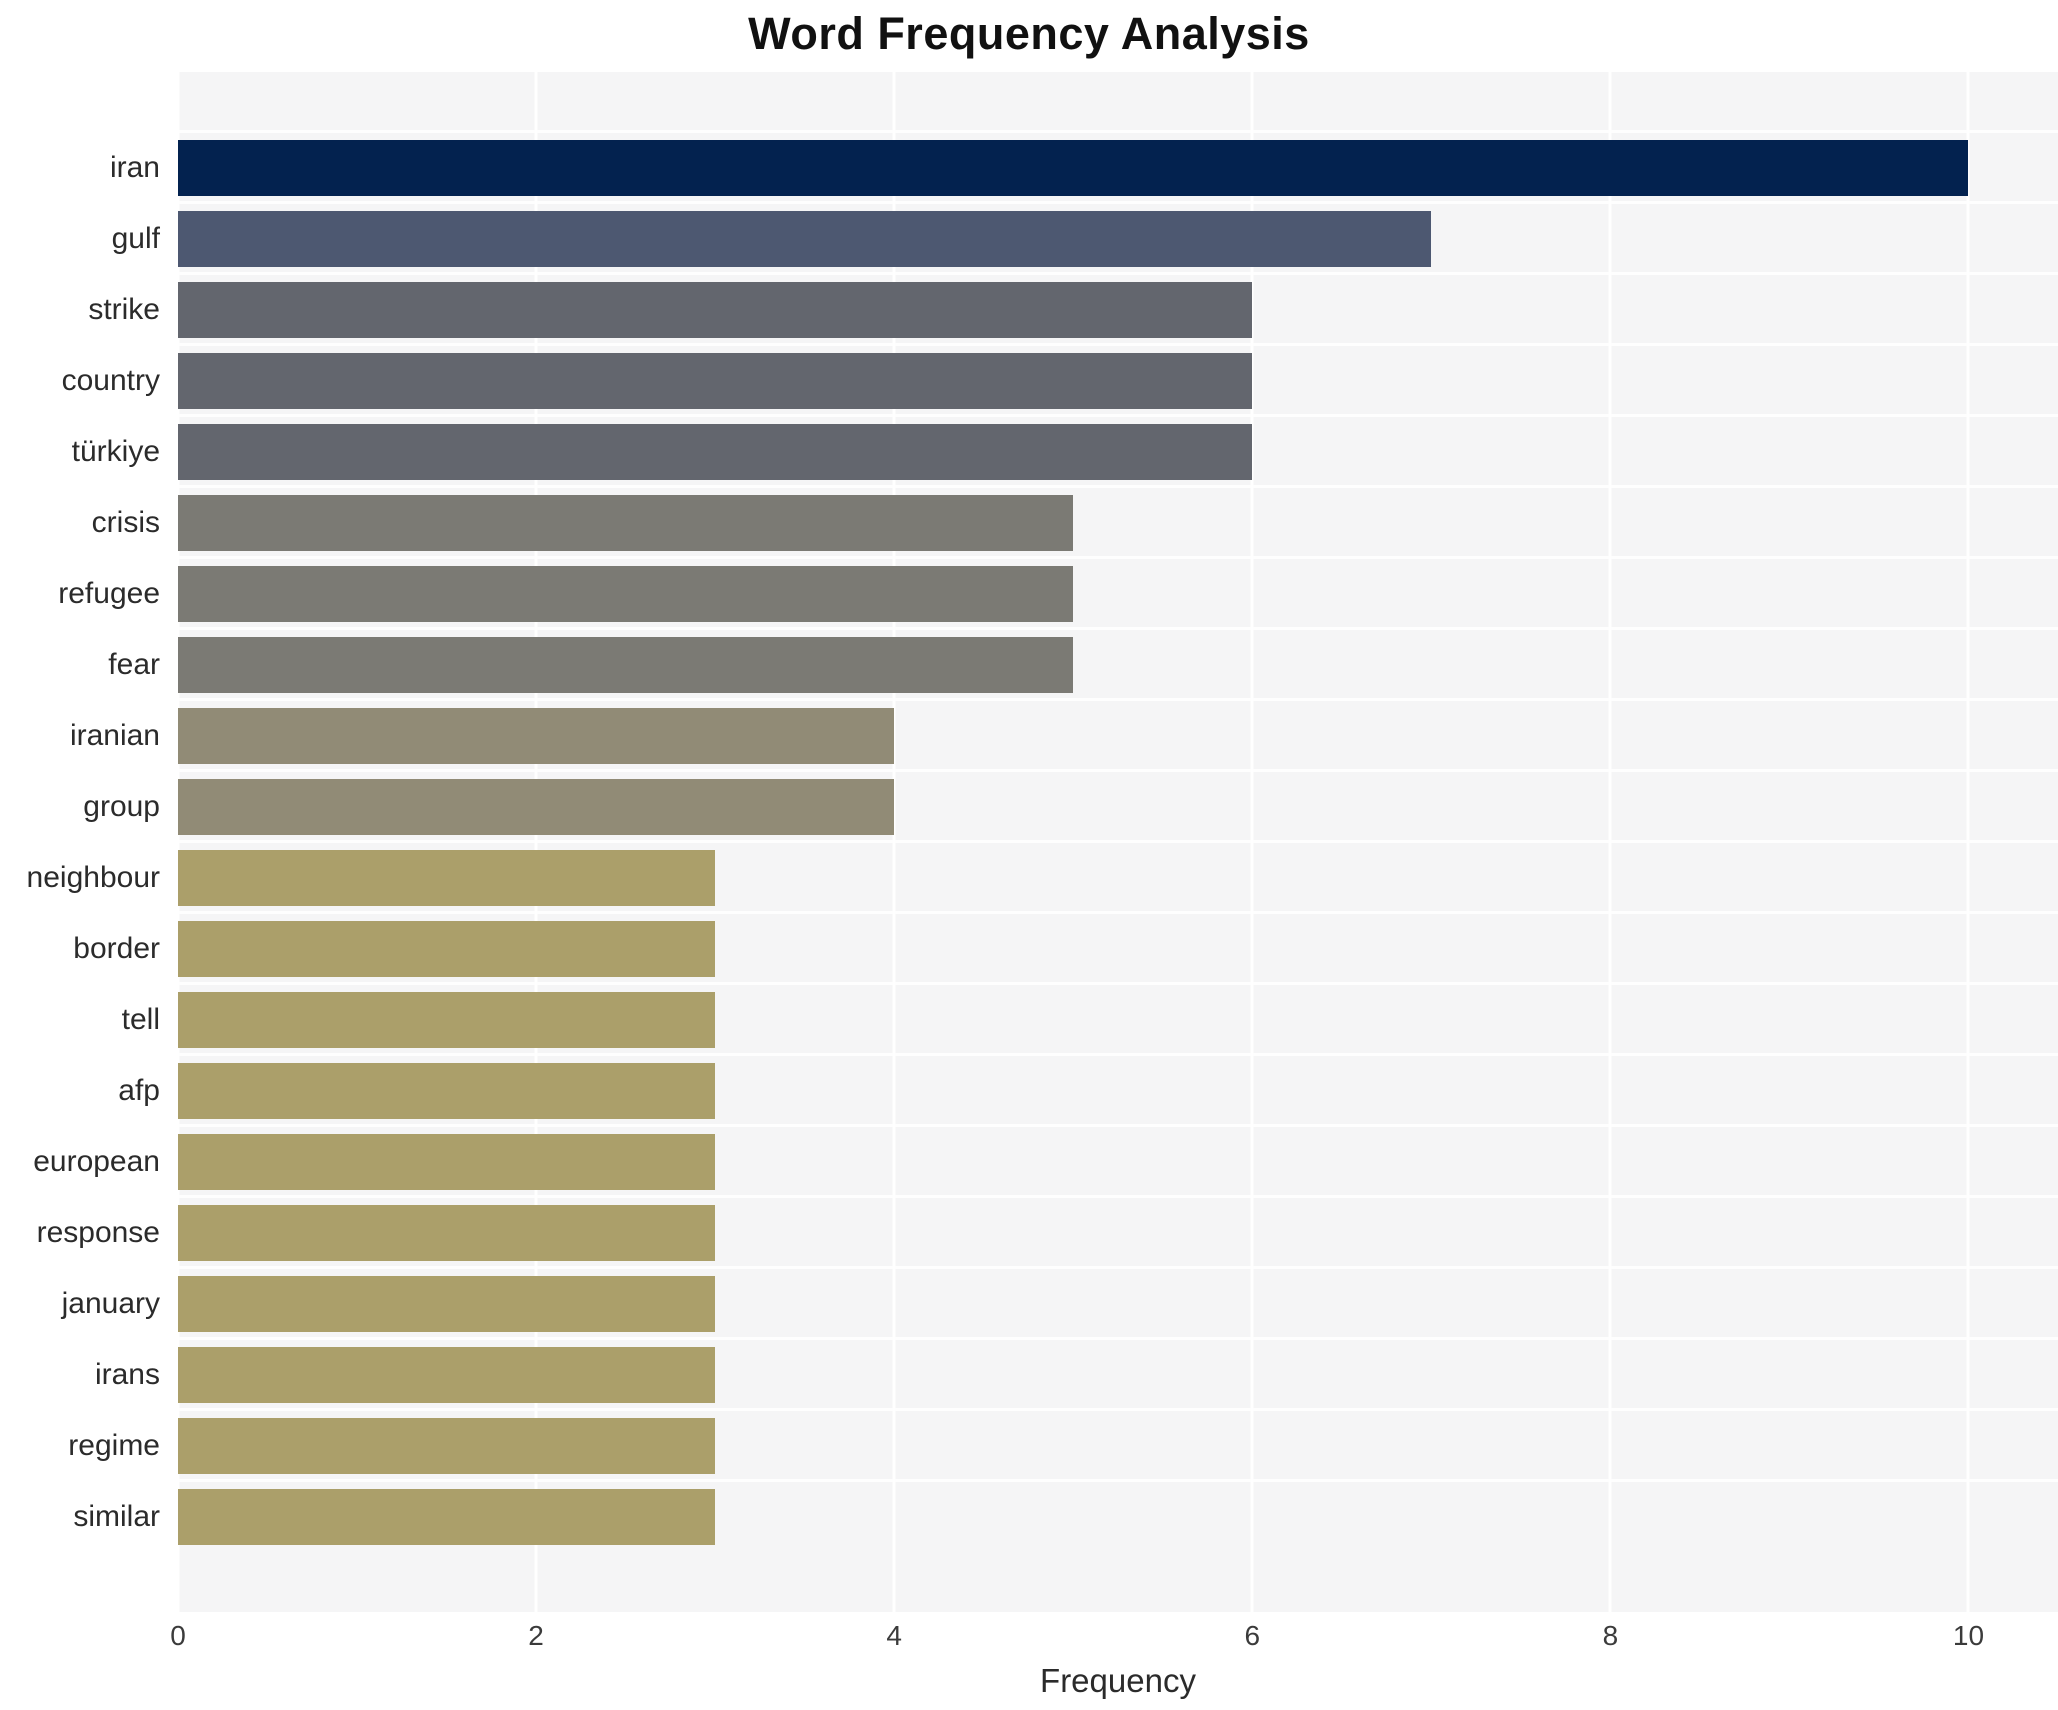 The width and height of the screenshot is (2058, 1710). I want to click on chart-title: Word Frequency Analysis, so click(1029, 33).